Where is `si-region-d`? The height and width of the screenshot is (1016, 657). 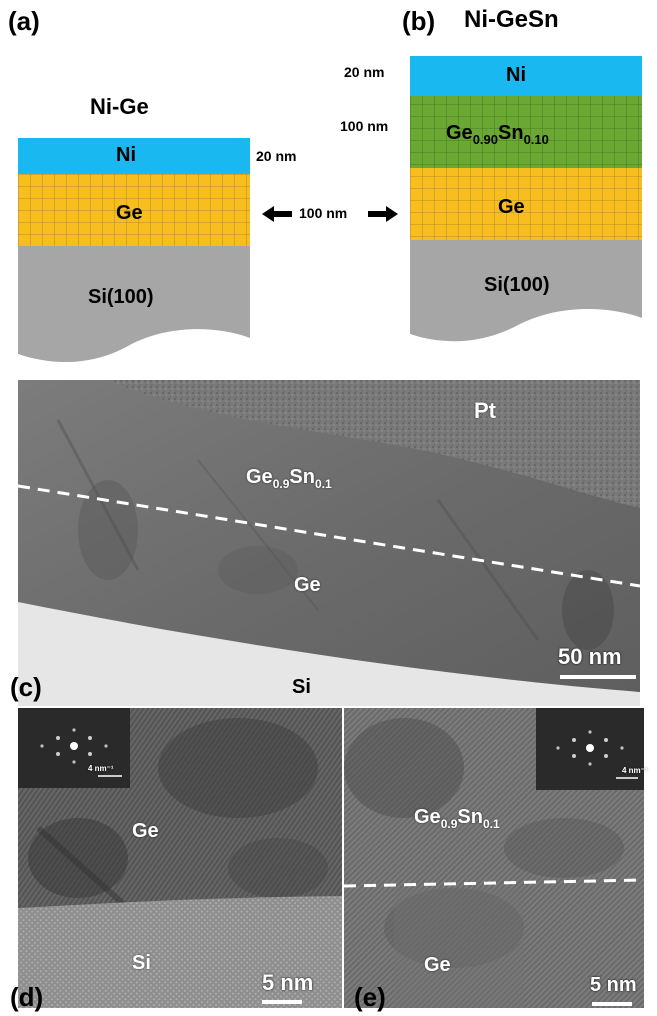 si-region-d is located at coordinates (180, 952).